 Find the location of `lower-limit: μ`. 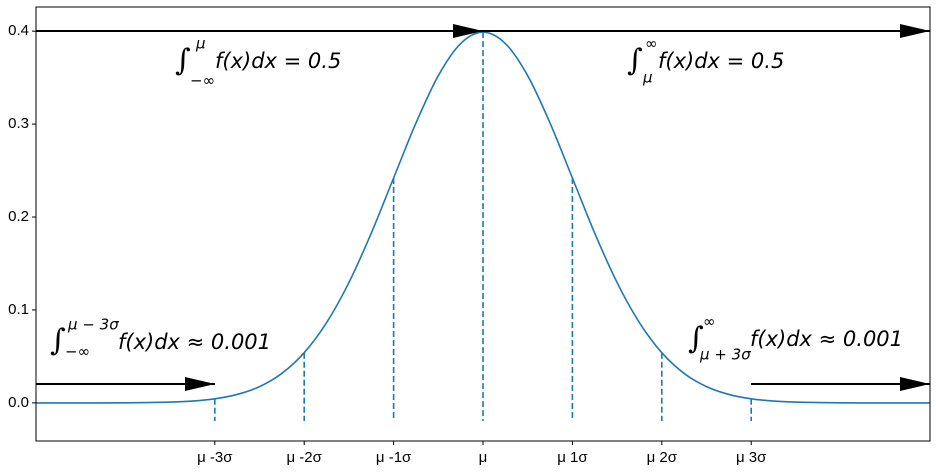

lower-limit: μ is located at coordinates (647, 78).